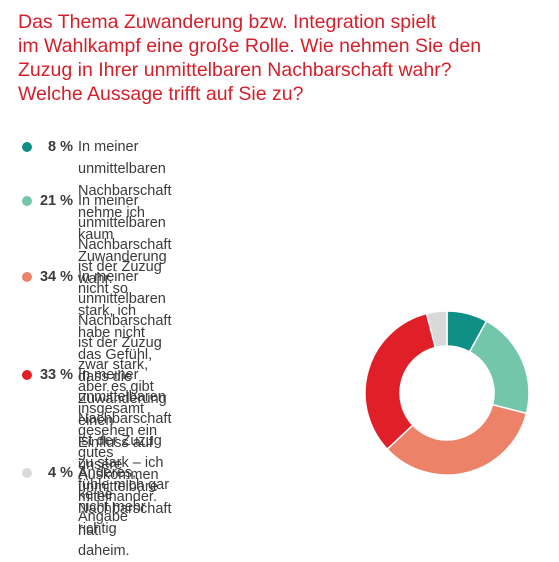 This screenshot has height=562, width=559. What do you see at coordinates (436, 329) in the screenshot?
I see `donut-slice-anderes` at bounding box center [436, 329].